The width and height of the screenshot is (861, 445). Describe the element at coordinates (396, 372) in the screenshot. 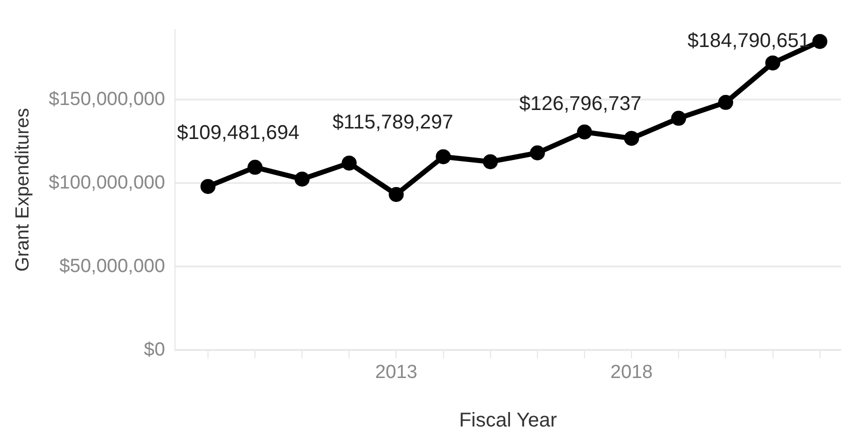

I see `x-tick-label: 2013` at that location.